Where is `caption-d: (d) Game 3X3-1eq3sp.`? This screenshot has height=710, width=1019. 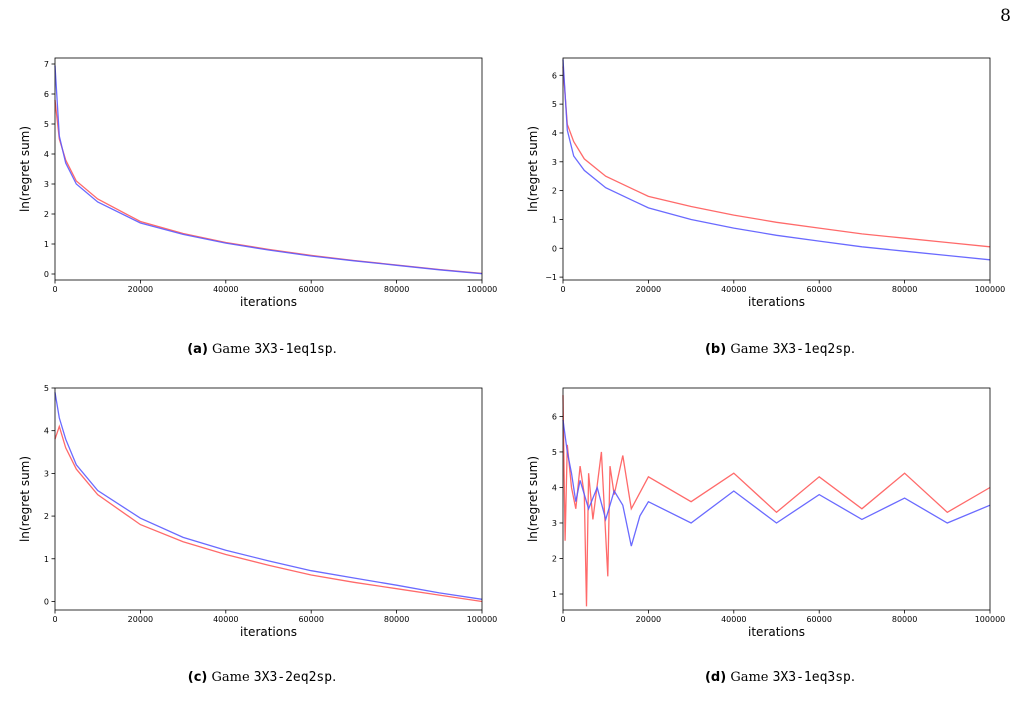
caption-d: (d) Game 3X3-1eq3sp. is located at coordinates (780, 677).